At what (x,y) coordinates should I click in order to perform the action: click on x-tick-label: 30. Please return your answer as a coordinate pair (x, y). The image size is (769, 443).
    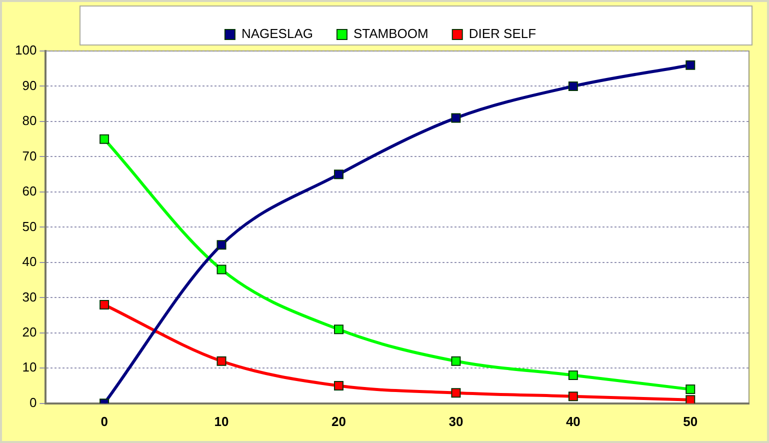
    Looking at the image, I should click on (456, 421).